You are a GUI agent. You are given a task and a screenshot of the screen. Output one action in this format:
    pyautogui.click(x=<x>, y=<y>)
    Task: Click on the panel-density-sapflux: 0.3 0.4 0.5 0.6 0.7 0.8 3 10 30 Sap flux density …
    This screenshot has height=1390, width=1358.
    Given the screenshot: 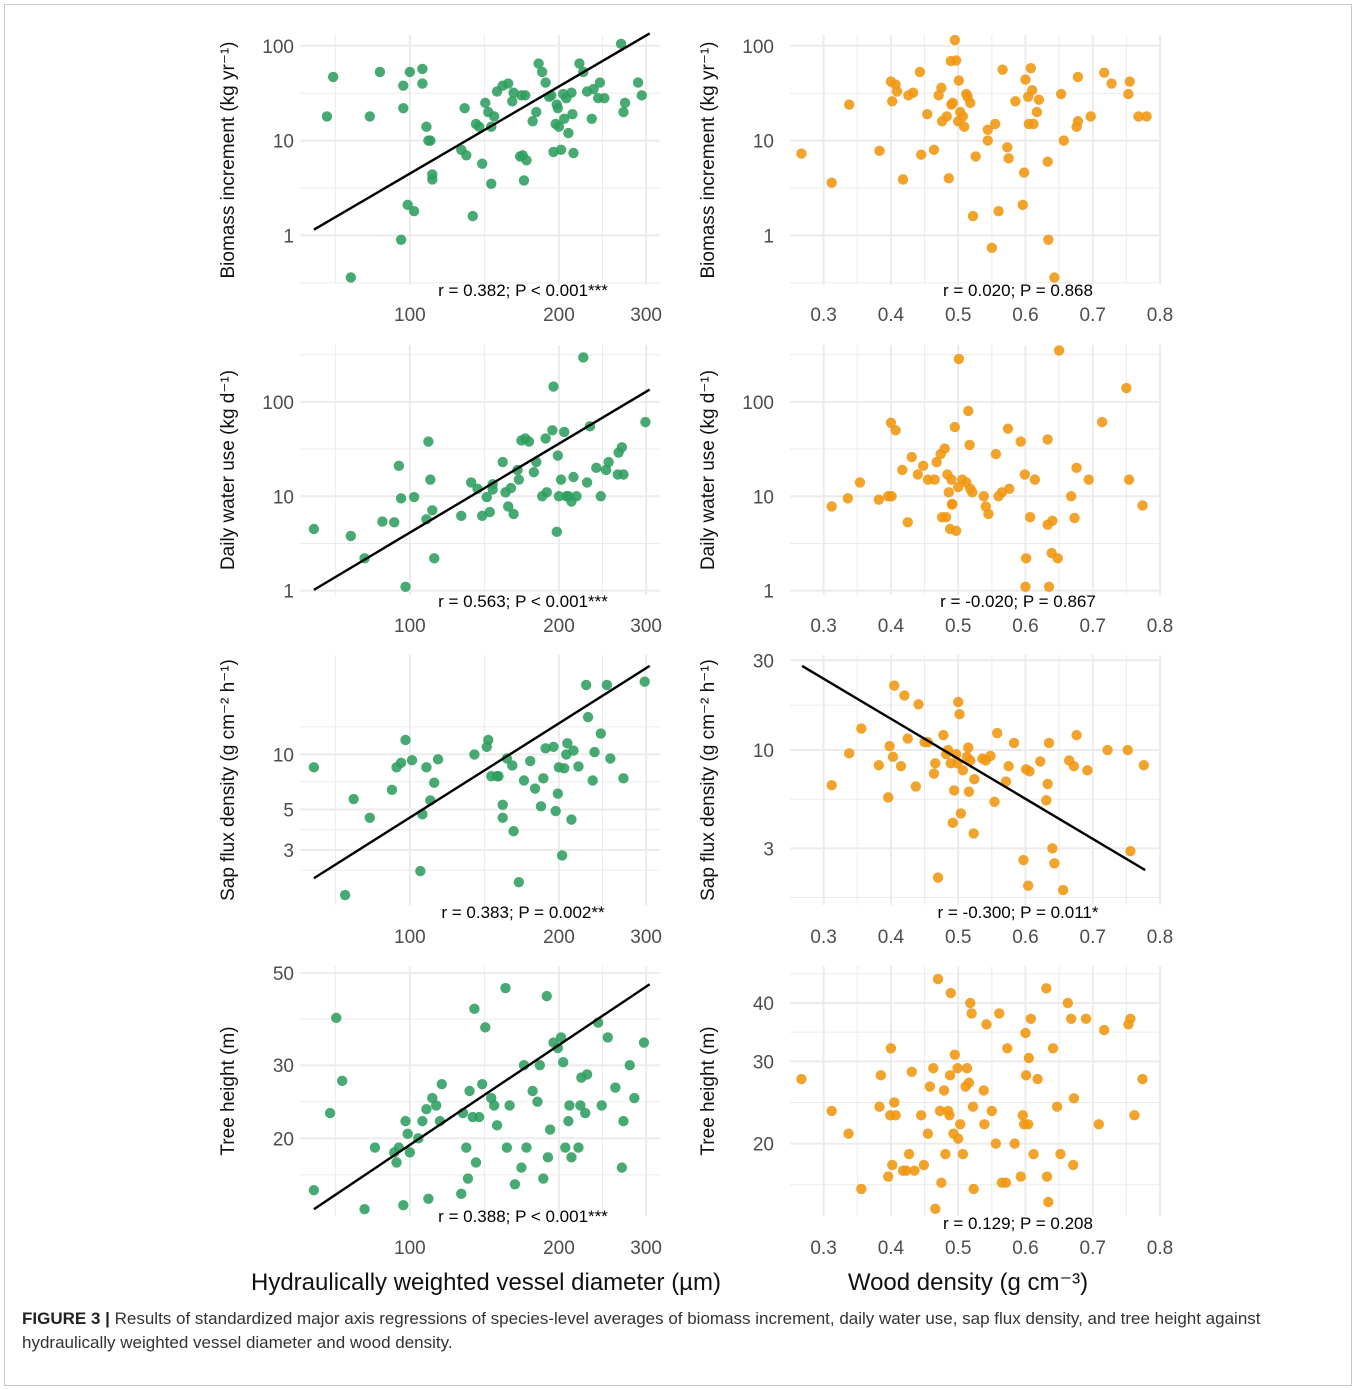 What is the action you would take?
    pyautogui.click(x=935, y=799)
    